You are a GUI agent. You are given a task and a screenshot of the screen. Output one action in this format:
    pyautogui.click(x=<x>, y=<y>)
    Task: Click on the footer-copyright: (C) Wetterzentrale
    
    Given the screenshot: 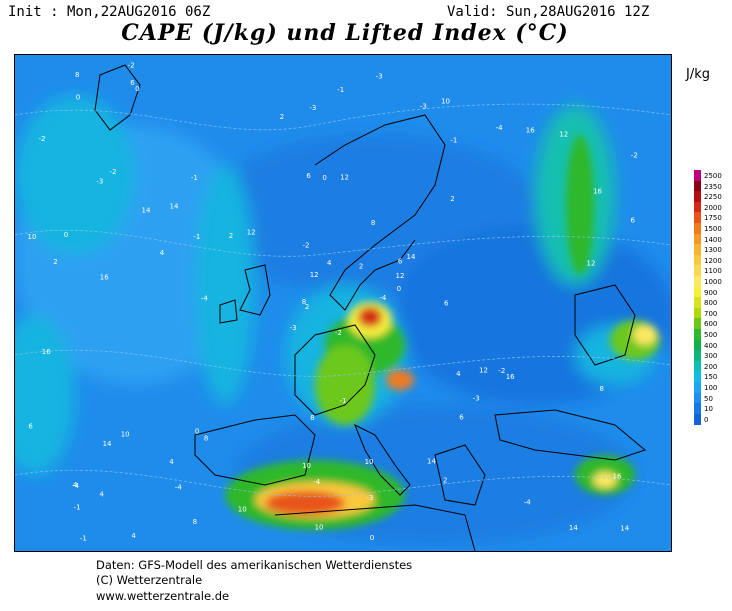 What is the action you would take?
    pyautogui.click(x=149, y=580)
    